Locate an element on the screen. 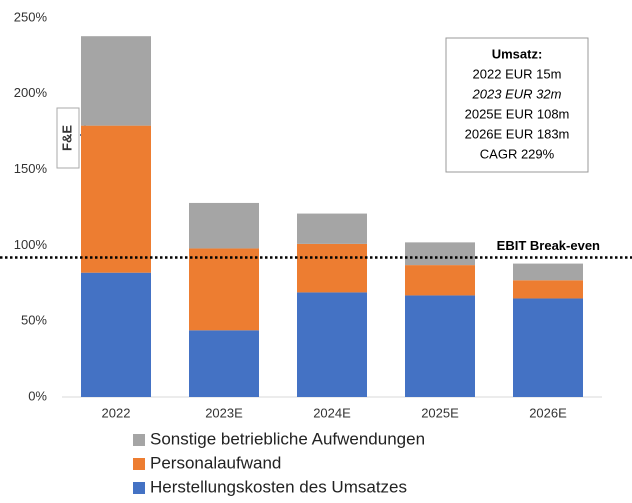 The height and width of the screenshot is (503, 632). y-tick-label: 0% is located at coordinates (37, 395).